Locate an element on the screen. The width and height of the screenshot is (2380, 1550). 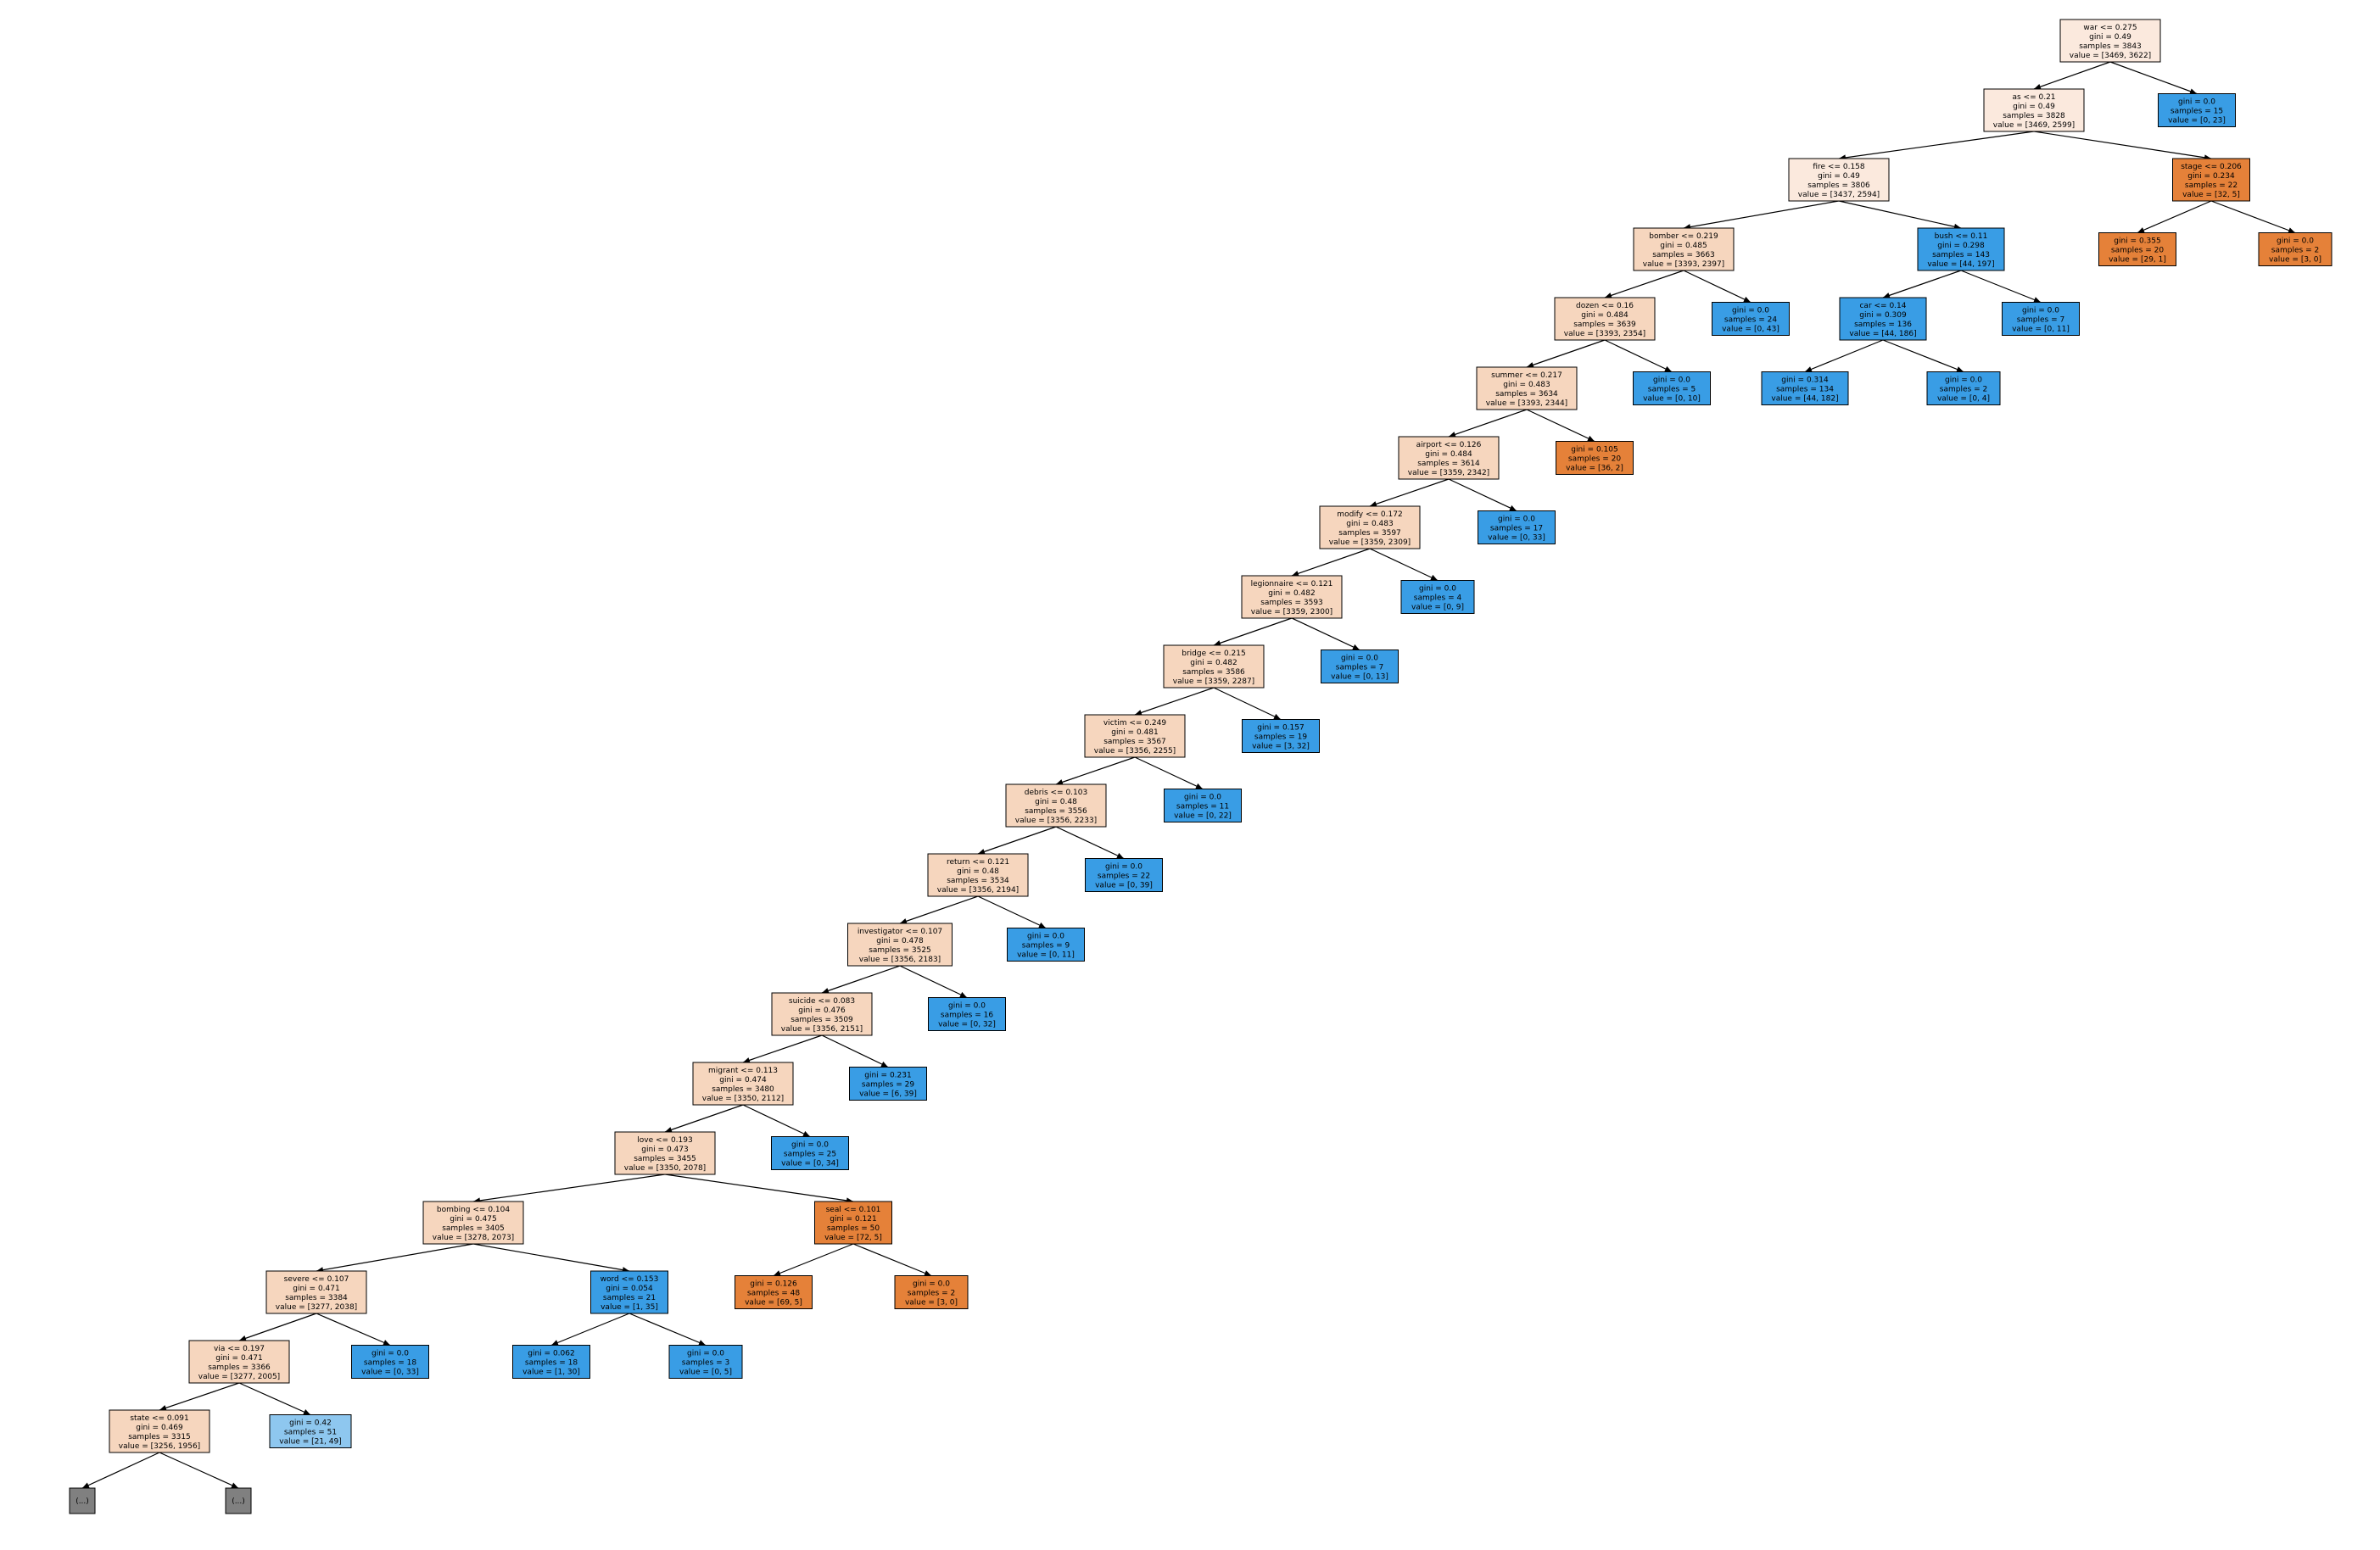
tree-node-text: samples = 50 is located at coordinates (854, 1228).